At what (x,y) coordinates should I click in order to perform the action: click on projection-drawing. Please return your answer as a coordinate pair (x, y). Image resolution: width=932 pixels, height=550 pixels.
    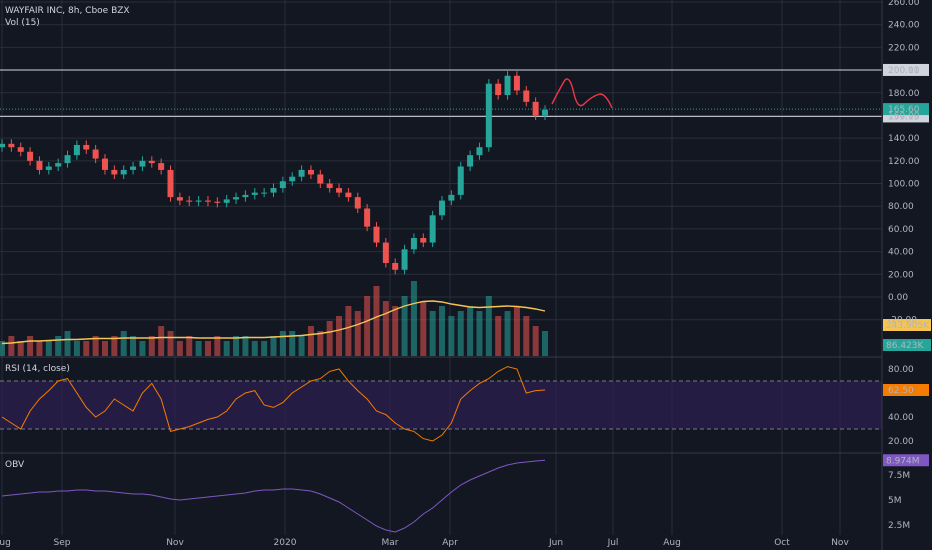
    Looking at the image, I should click on (582, 93).